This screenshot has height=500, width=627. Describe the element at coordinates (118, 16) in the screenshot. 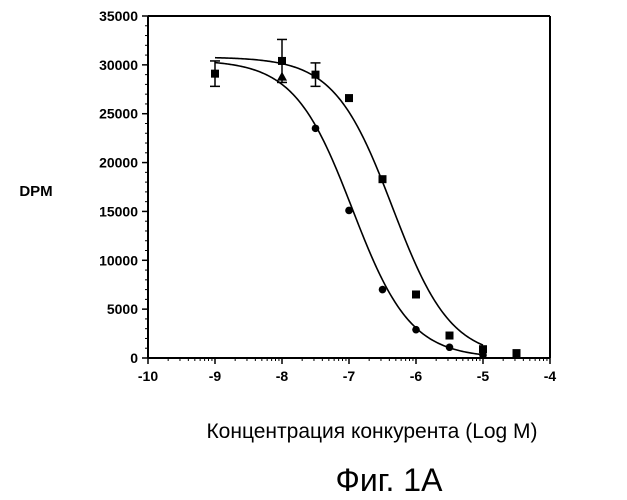

I see `y-tick-label: 35000` at that location.